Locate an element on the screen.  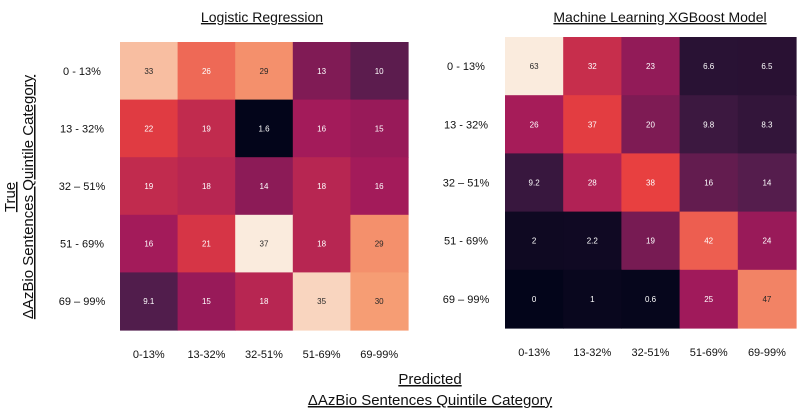
cell-value-label: 63 is located at coordinates (534, 66).